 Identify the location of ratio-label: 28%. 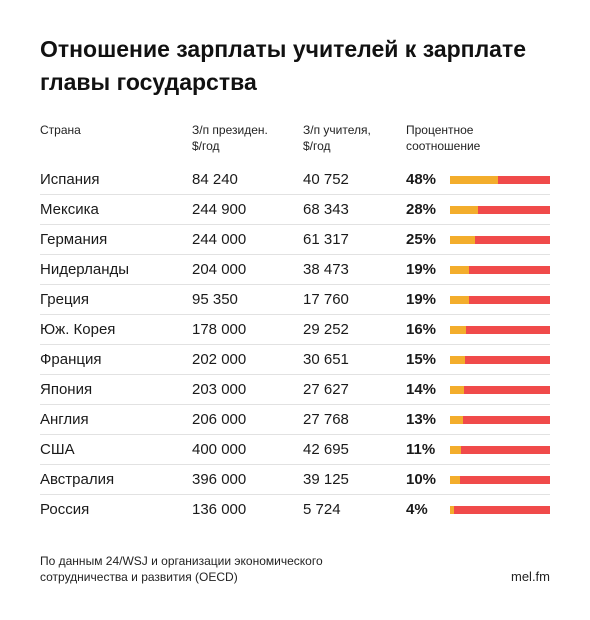
(421, 209).